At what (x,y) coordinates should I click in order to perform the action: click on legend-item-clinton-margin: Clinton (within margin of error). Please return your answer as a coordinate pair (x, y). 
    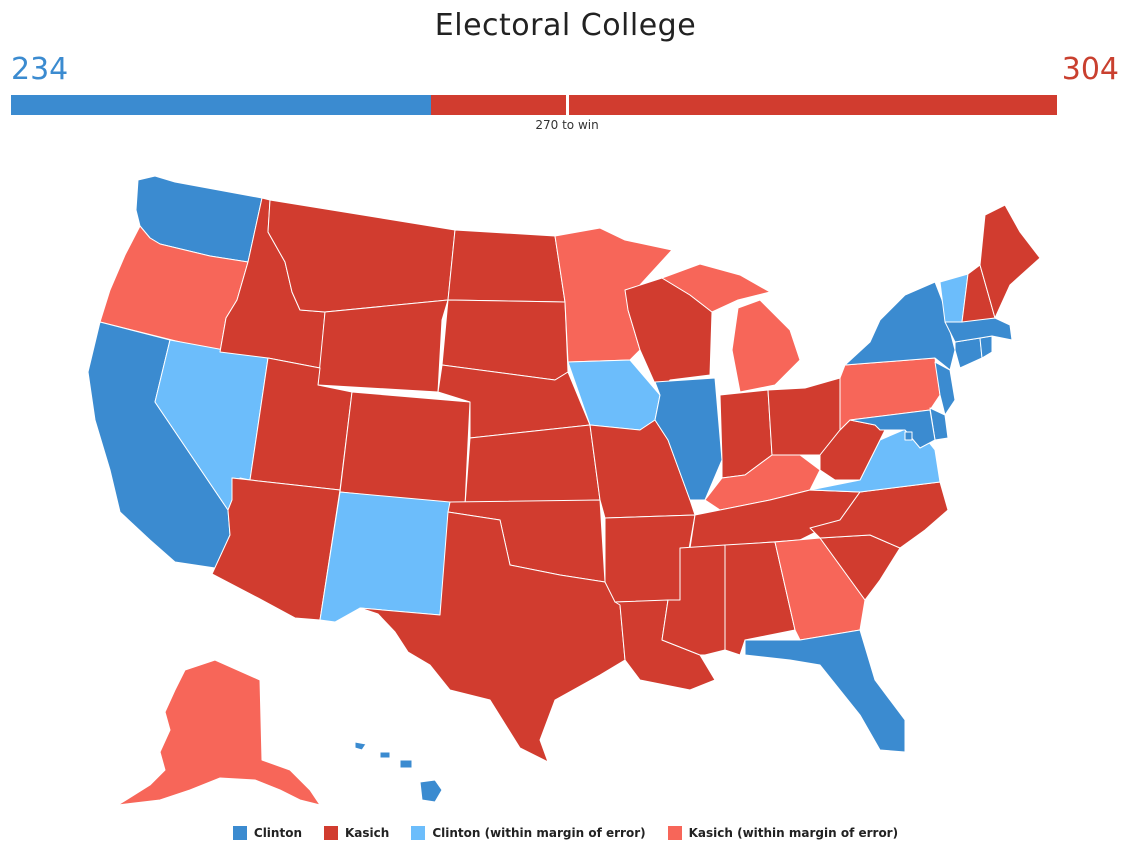
    Looking at the image, I should click on (528, 833).